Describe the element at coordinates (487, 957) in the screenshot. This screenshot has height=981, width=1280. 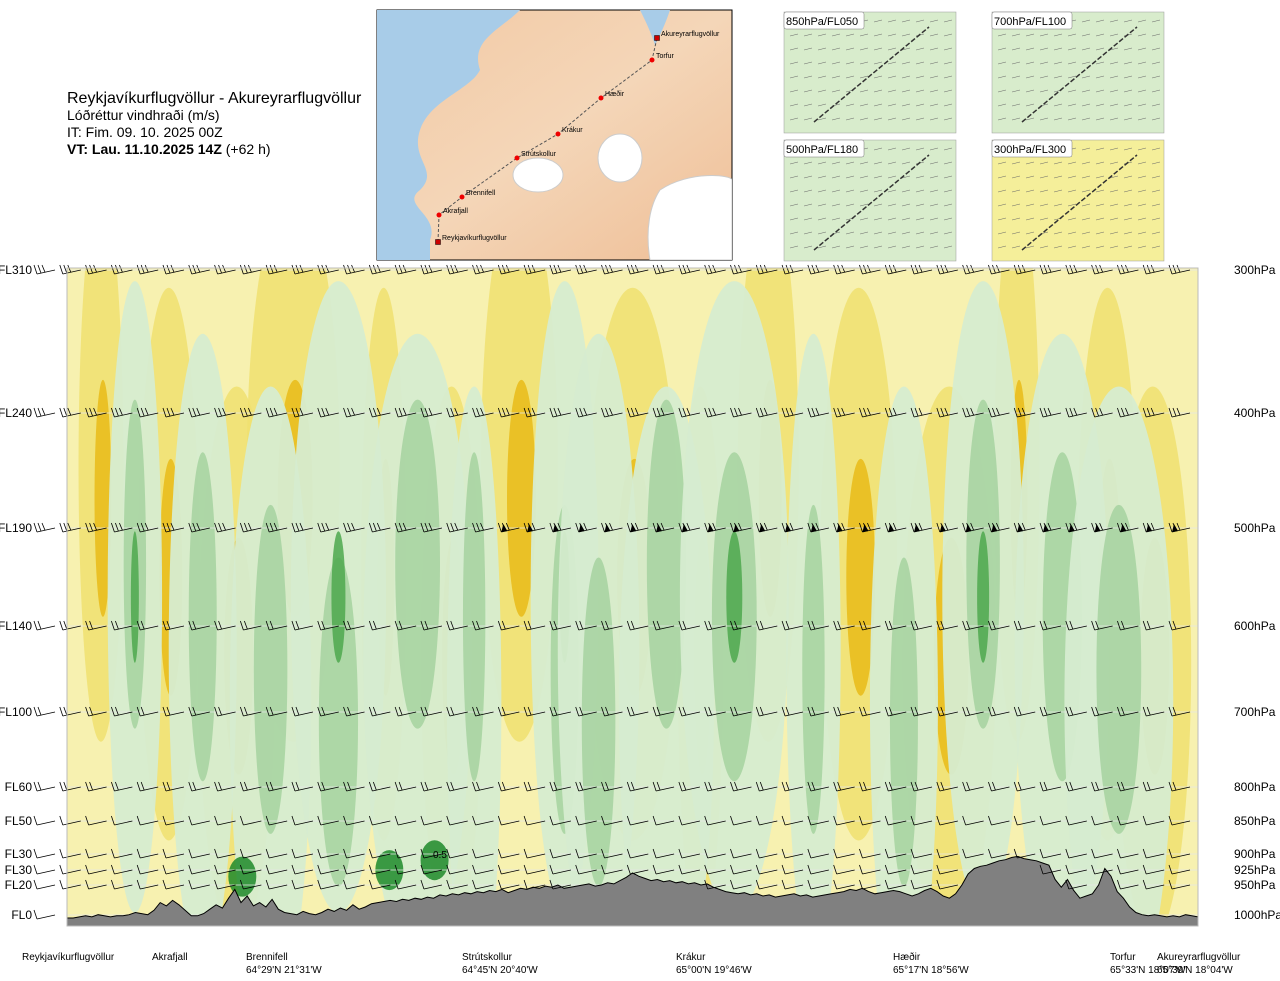
I see `station-name: Strútskollur` at that location.